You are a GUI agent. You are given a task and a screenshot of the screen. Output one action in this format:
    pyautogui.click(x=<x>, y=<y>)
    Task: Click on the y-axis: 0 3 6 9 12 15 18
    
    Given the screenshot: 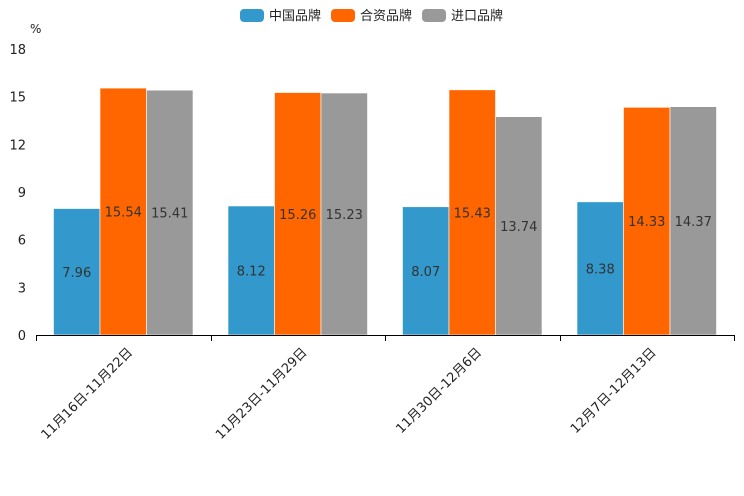 What is the action you would take?
    pyautogui.click(x=17, y=193)
    